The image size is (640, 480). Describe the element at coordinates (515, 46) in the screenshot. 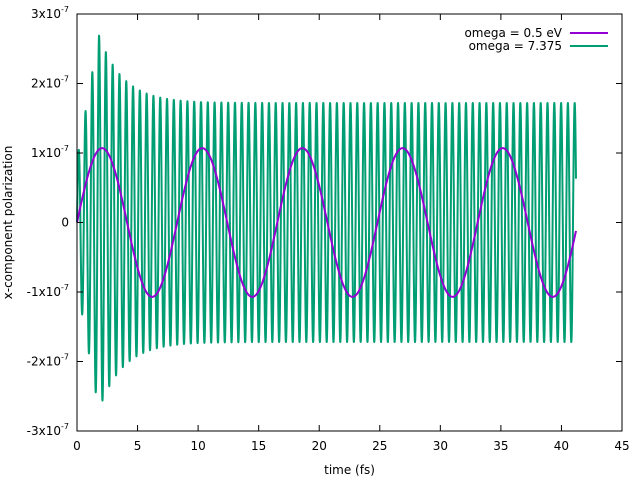

I see `legend-label: omega = 7.375` at that location.